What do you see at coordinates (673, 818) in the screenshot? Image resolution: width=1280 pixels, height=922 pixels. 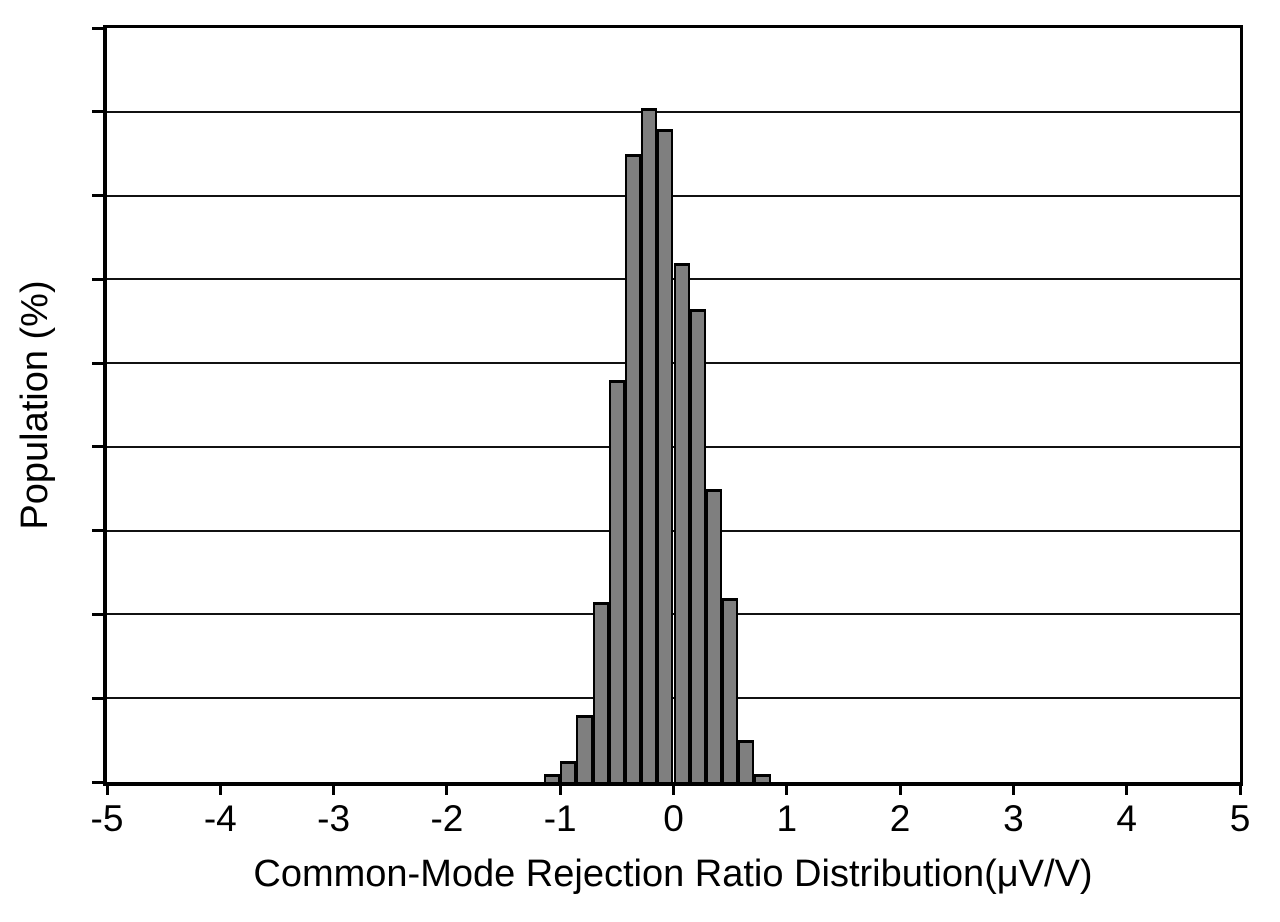 I see `x-axis-tick-label: 0` at bounding box center [673, 818].